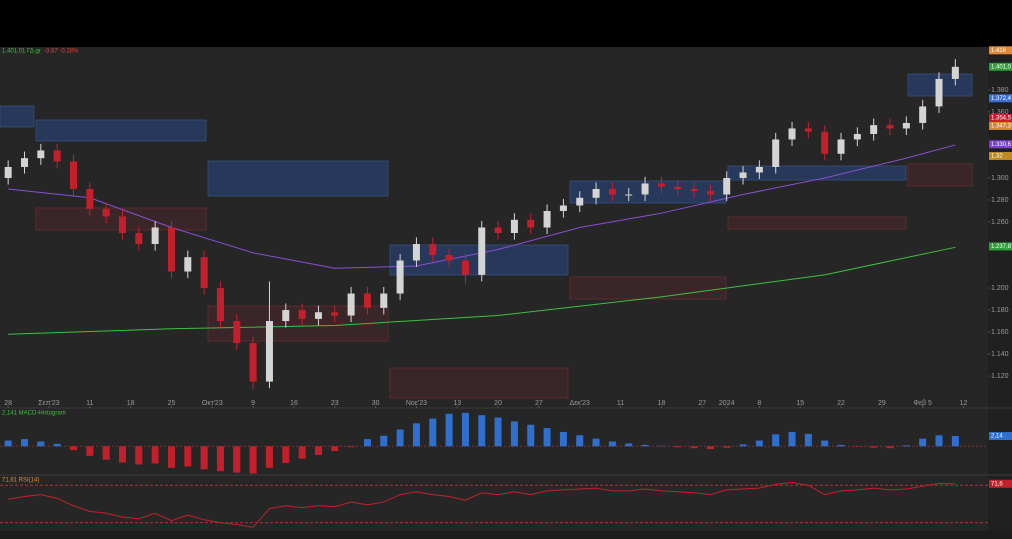 The image size is (1012, 539). What do you see at coordinates (1000, 200) in the screenshot?
I see `y-tick-label: 1.280` at bounding box center [1000, 200].